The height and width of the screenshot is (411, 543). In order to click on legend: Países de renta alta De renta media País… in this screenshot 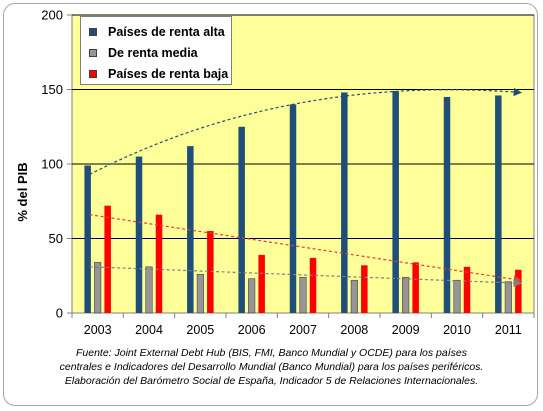, I will do `click(156, 50)`.